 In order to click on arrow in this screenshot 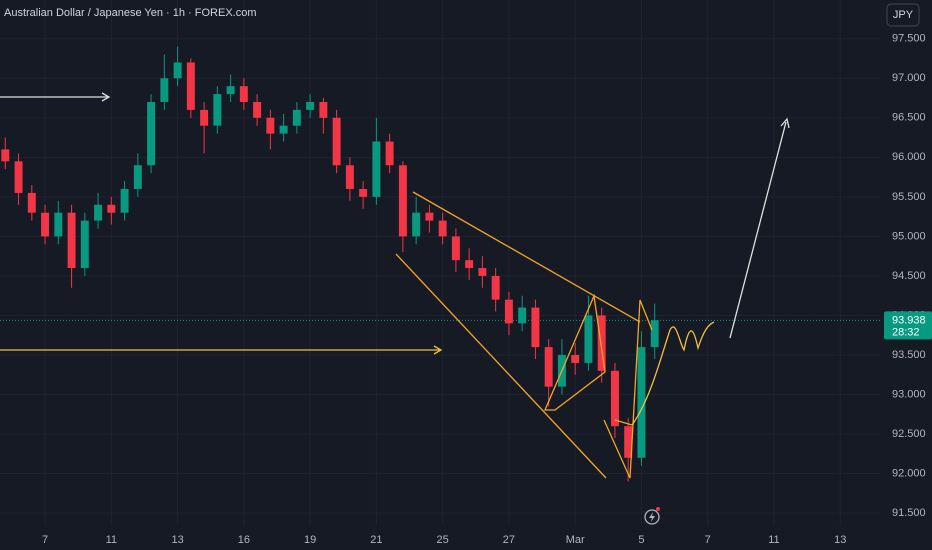, I will do `click(758, 230)`.